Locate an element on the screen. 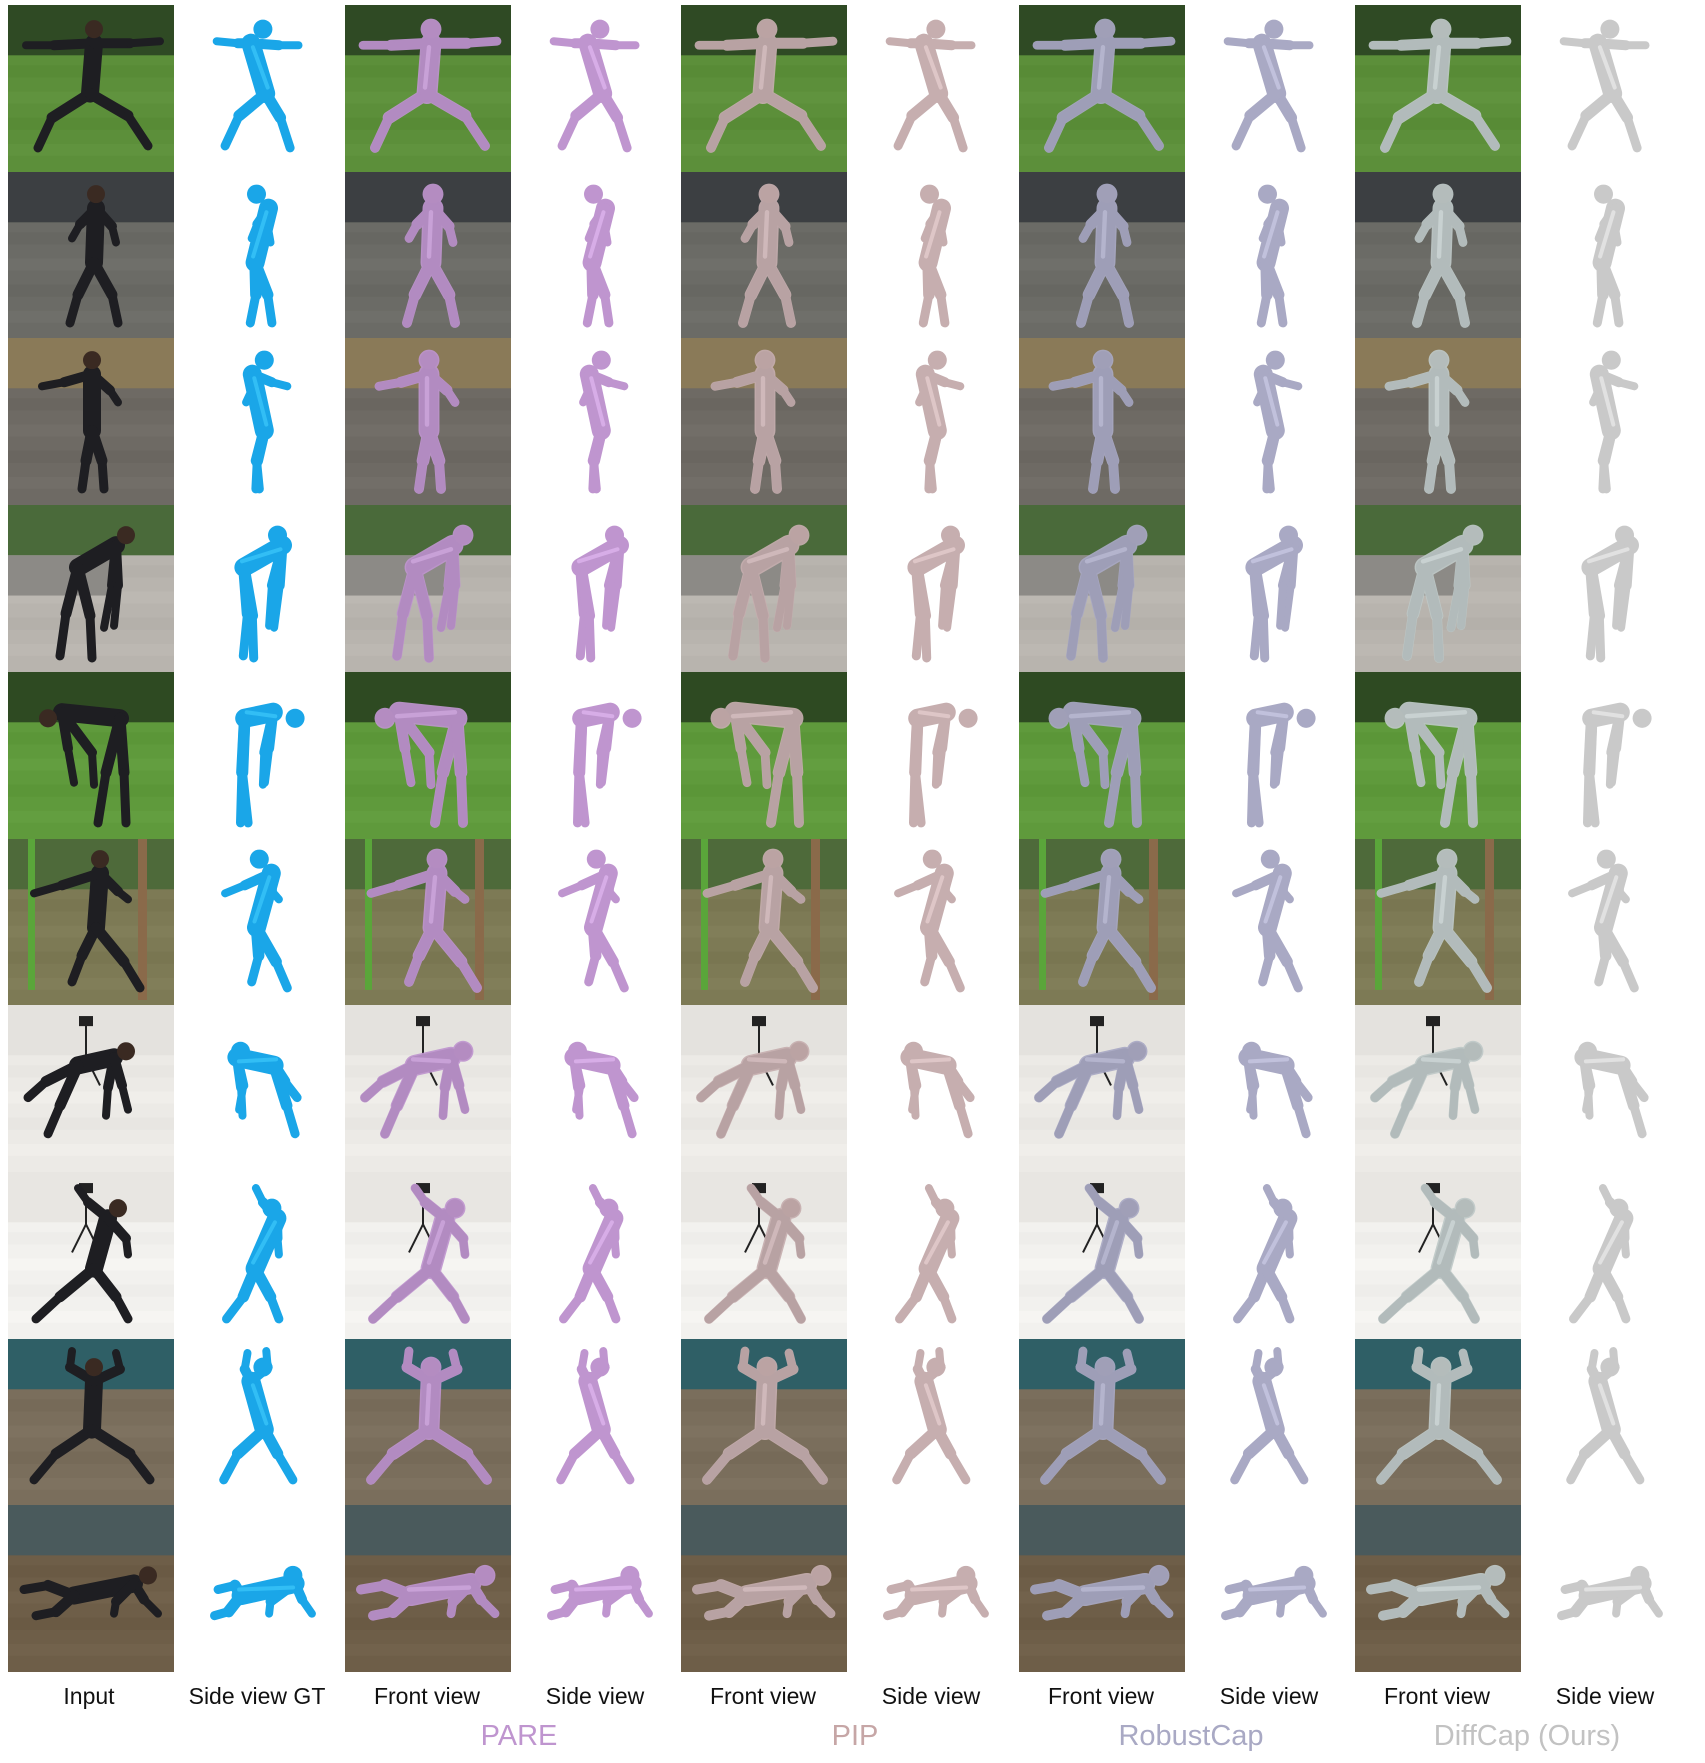  method-label-pip: PIP is located at coordinates (855, 1736).